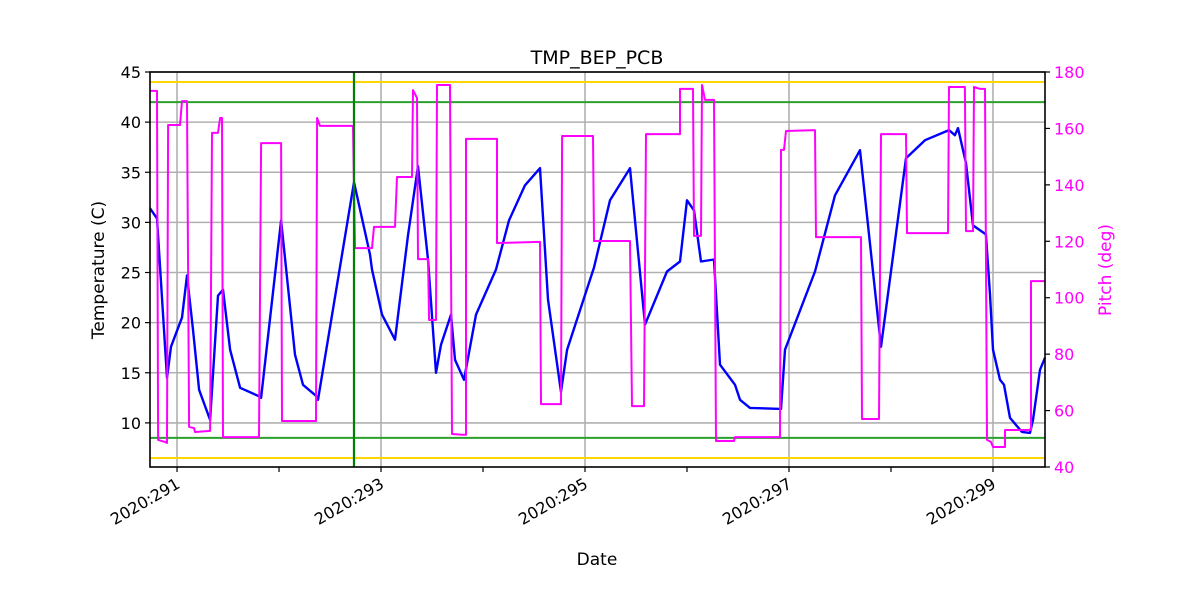  Describe the element at coordinates (99, 270) in the screenshot. I see `y-axis-label: Temperature (C)` at that location.